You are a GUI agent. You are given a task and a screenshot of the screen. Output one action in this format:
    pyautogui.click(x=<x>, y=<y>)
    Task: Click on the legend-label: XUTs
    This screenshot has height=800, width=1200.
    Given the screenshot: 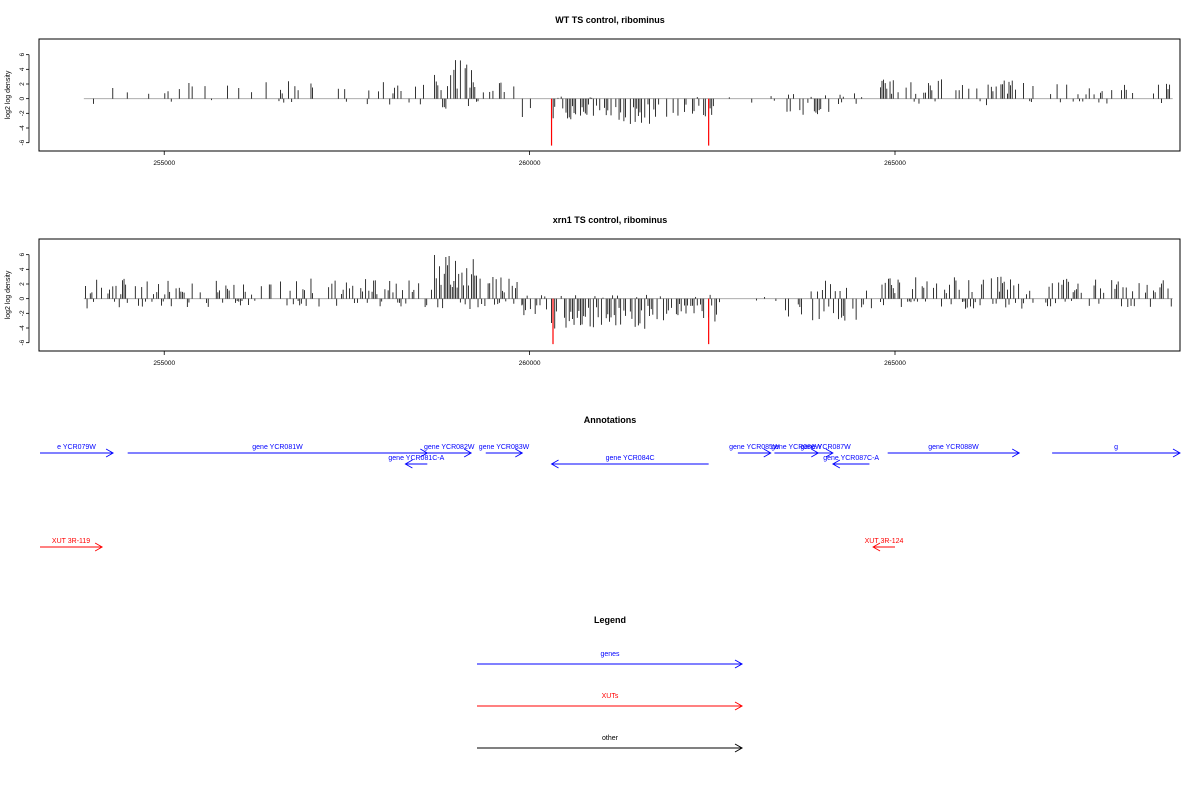 What is the action you would take?
    pyautogui.click(x=610, y=696)
    